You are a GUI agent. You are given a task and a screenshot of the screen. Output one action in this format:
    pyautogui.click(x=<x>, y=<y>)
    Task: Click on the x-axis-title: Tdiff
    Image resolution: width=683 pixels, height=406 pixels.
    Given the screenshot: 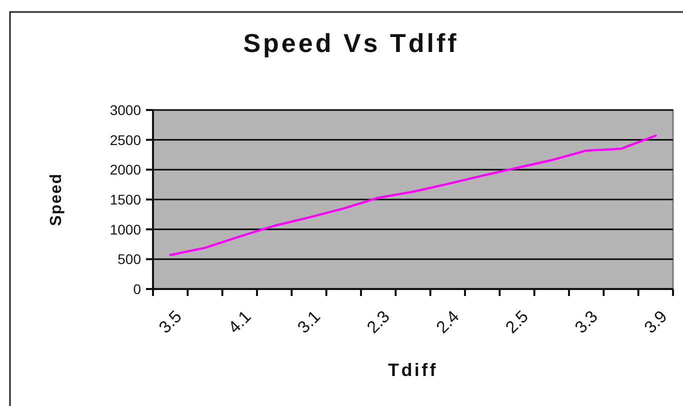 What is the action you would take?
    pyautogui.click(x=413, y=370)
    